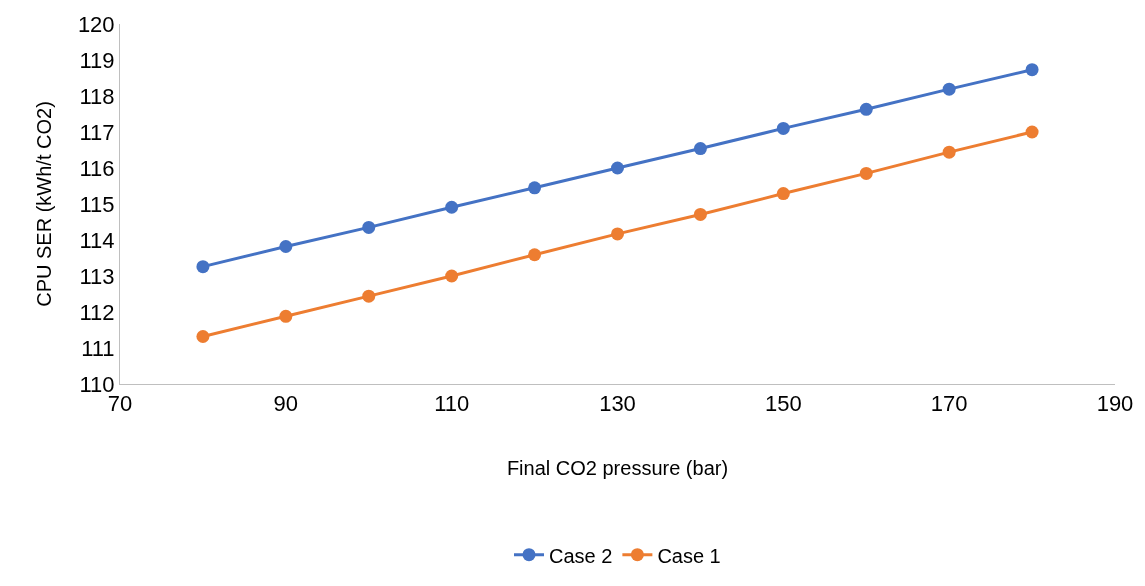  What do you see at coordinates (97, 168) in the screenshot?
I see `y-tick-label: 116` at bounding box center [97, 168].